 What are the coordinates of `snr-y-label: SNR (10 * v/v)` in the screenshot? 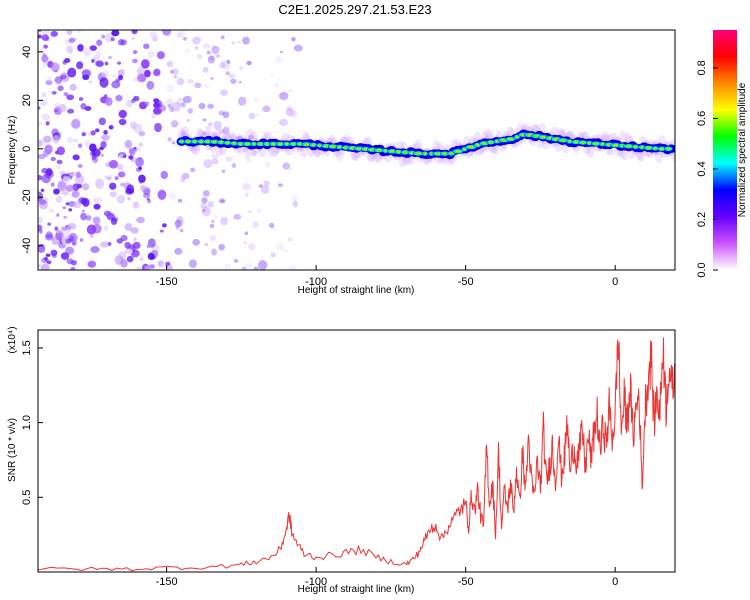 It's located at (12, 450).